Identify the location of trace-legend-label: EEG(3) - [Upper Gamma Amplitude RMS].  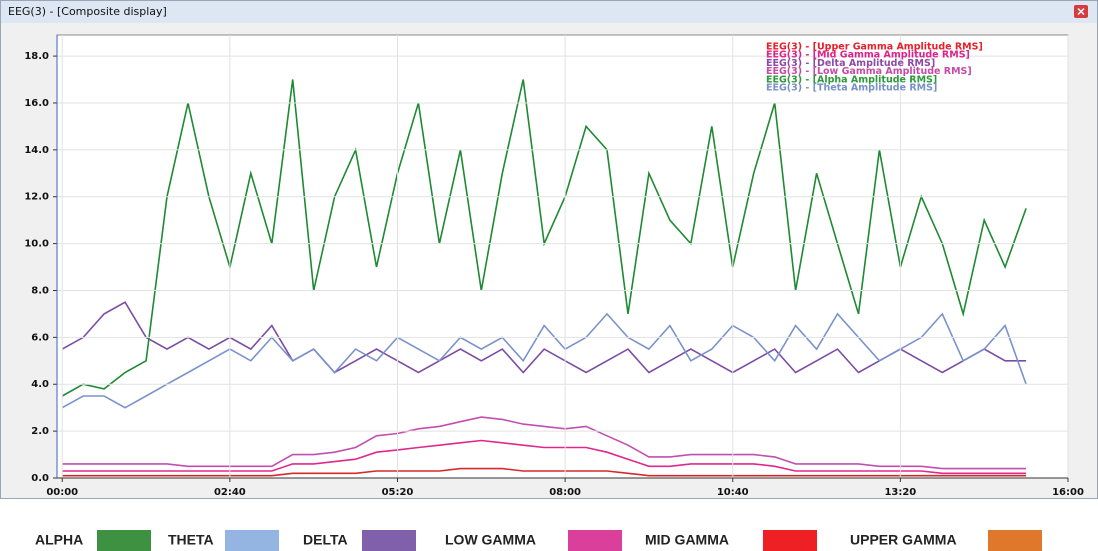
(874, 47).